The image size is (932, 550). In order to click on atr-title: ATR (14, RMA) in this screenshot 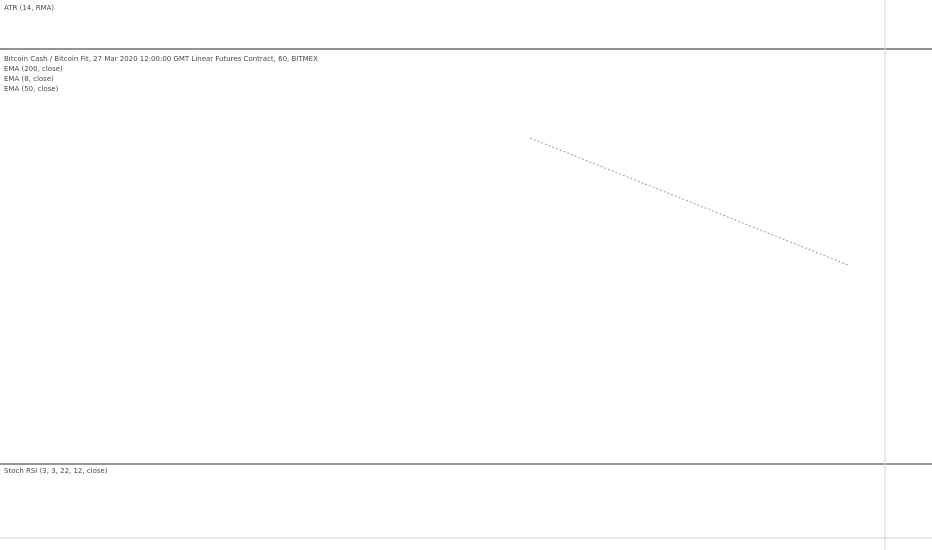, I will do `click(29, 8)`.